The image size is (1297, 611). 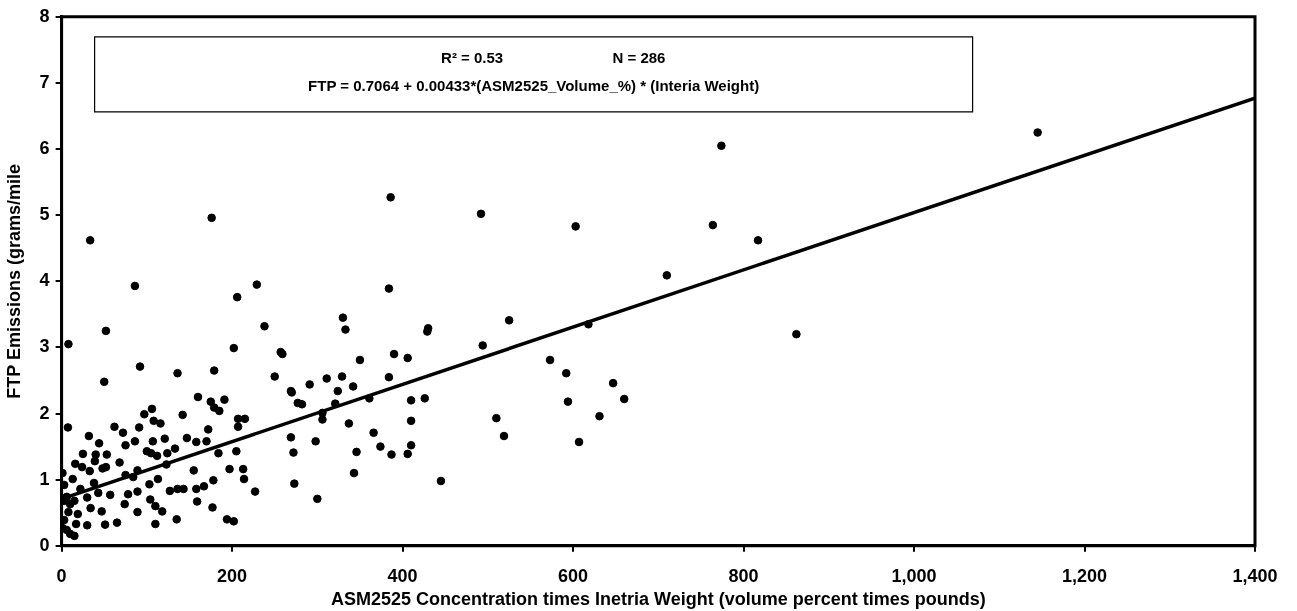 What do you see at coordinates (1084, 575) in the screenshot?
I see `x-tick-label: 1,200` at bounding box center [1084, 575].